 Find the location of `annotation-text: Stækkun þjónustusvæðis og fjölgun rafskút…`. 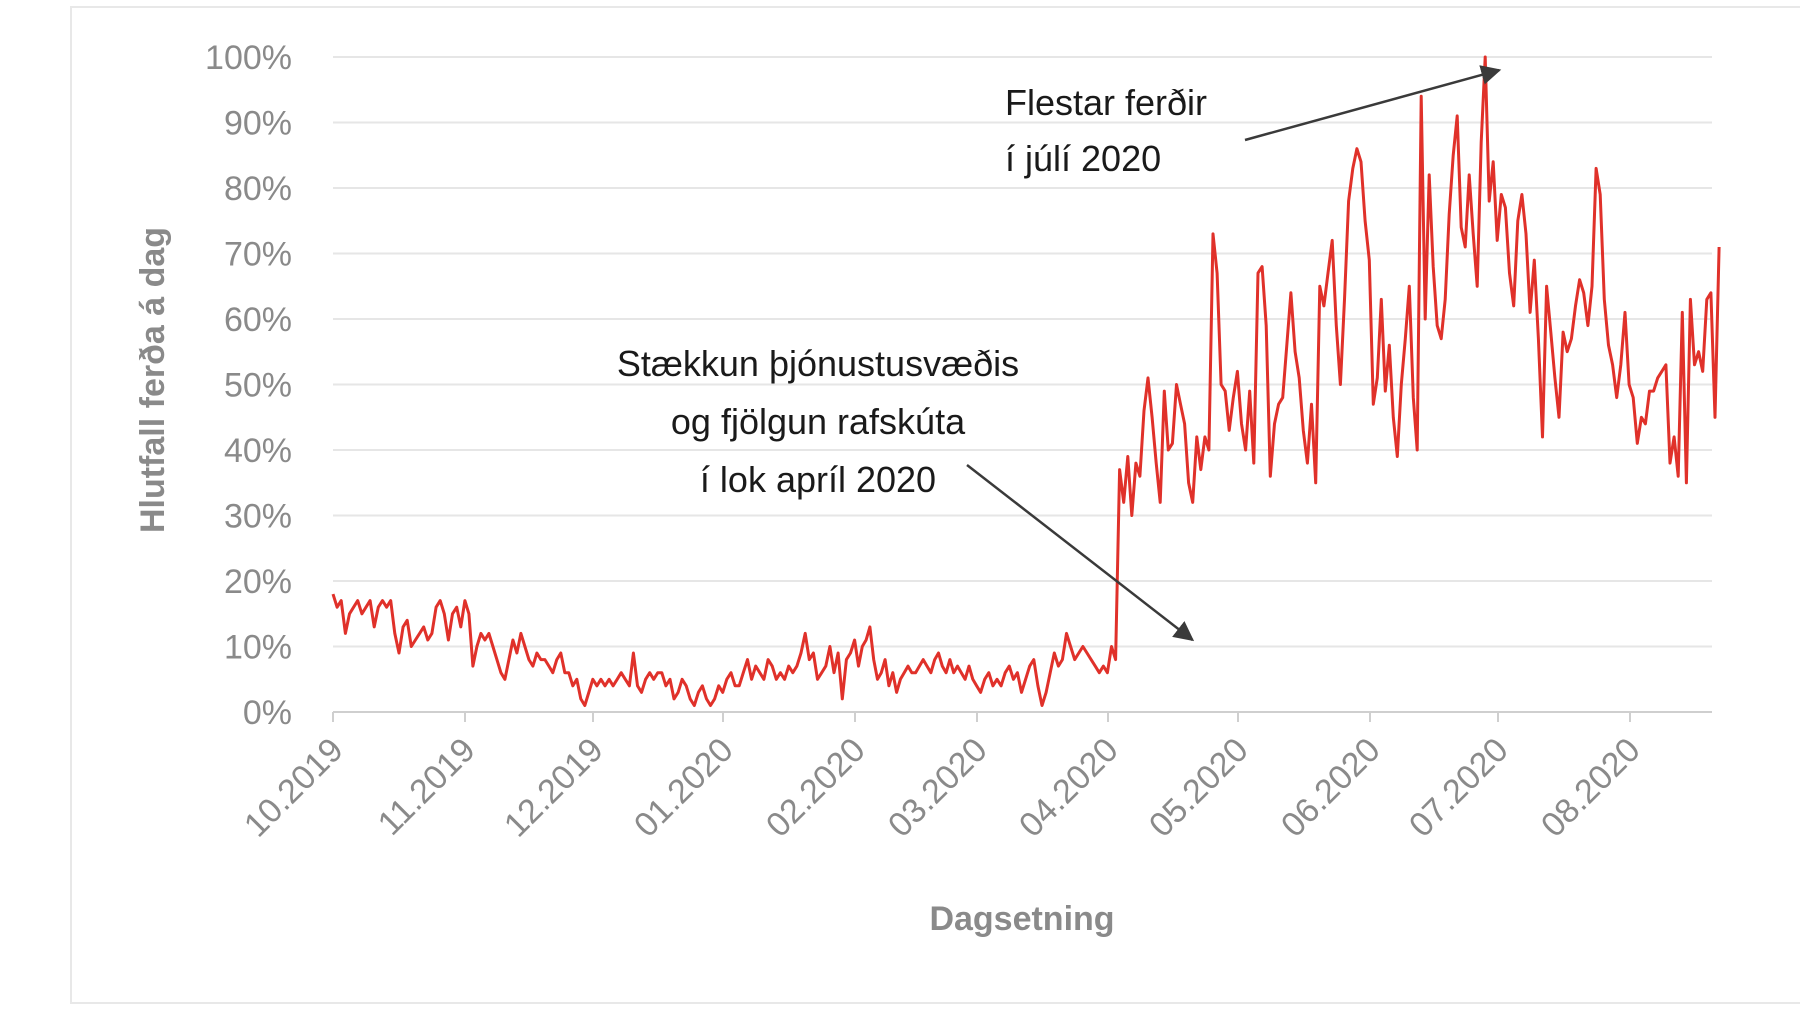

annotation-text: Stækkun þjónustusvæðis og fjölgun rafskút… is located at coordinates (818, 421).